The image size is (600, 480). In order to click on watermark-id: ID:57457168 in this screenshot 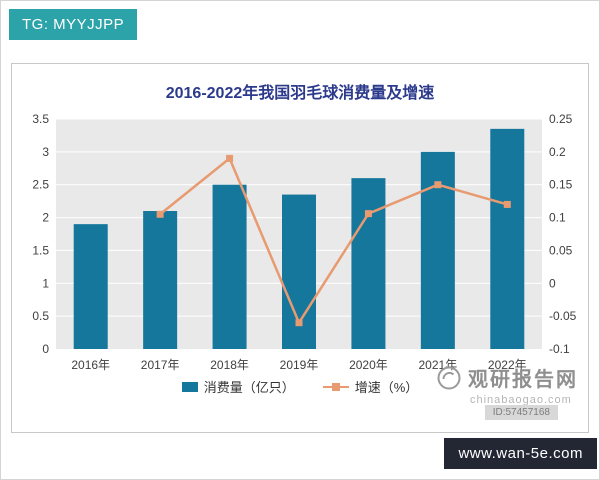, I will do `click(521, 412)`.